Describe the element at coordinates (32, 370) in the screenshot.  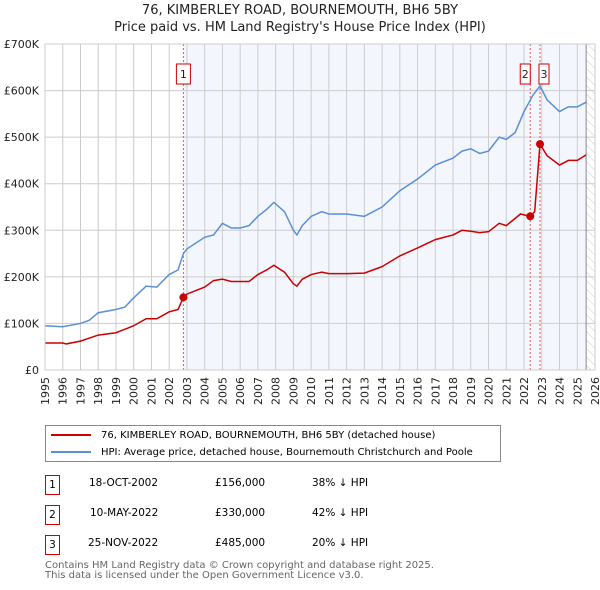
I see `y-tick-label: £0` at that location.